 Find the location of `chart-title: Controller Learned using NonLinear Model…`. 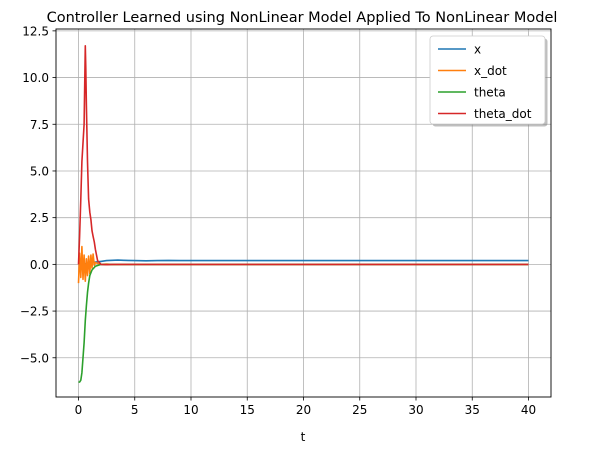

chart-title: Controller Learned using NonLinear Model… is located at coordinates (302, 18).